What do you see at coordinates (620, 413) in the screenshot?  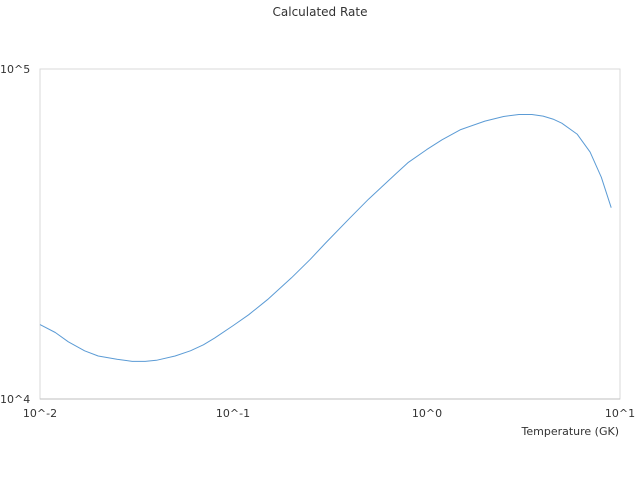 I see `x-tick-label-3: 10^1` at bounding box center [620, 413].